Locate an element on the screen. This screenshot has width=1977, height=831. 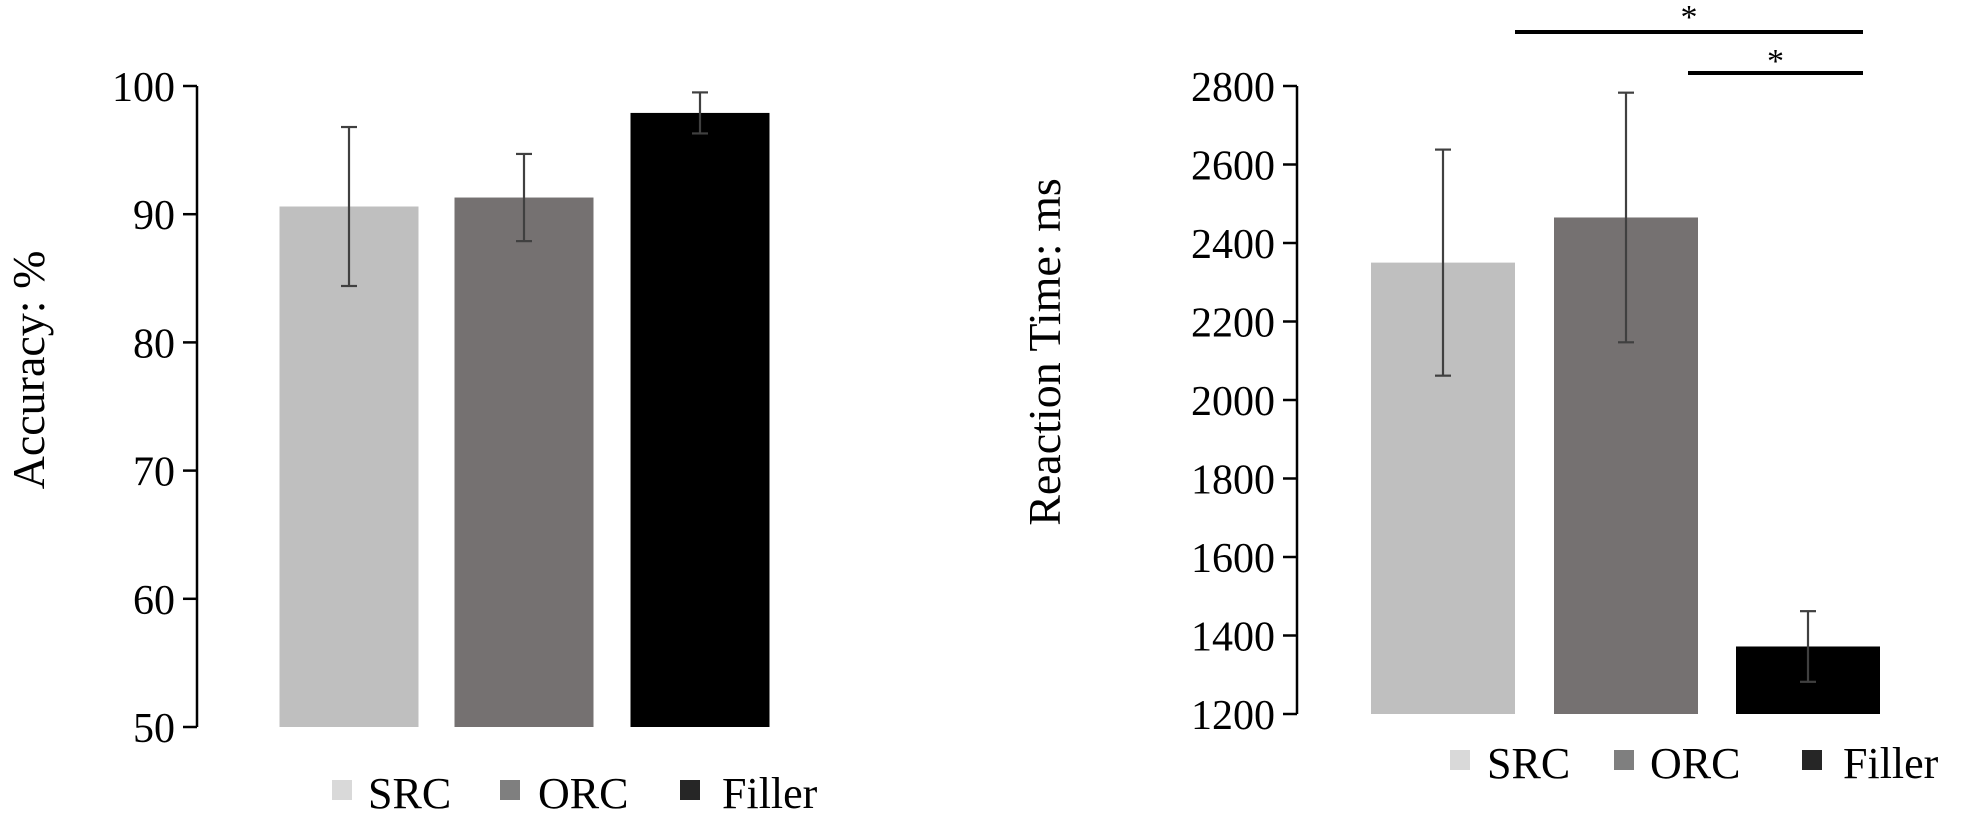
reaction-time-y-tick-label: 1200 is located at coordinates (1233, 716).